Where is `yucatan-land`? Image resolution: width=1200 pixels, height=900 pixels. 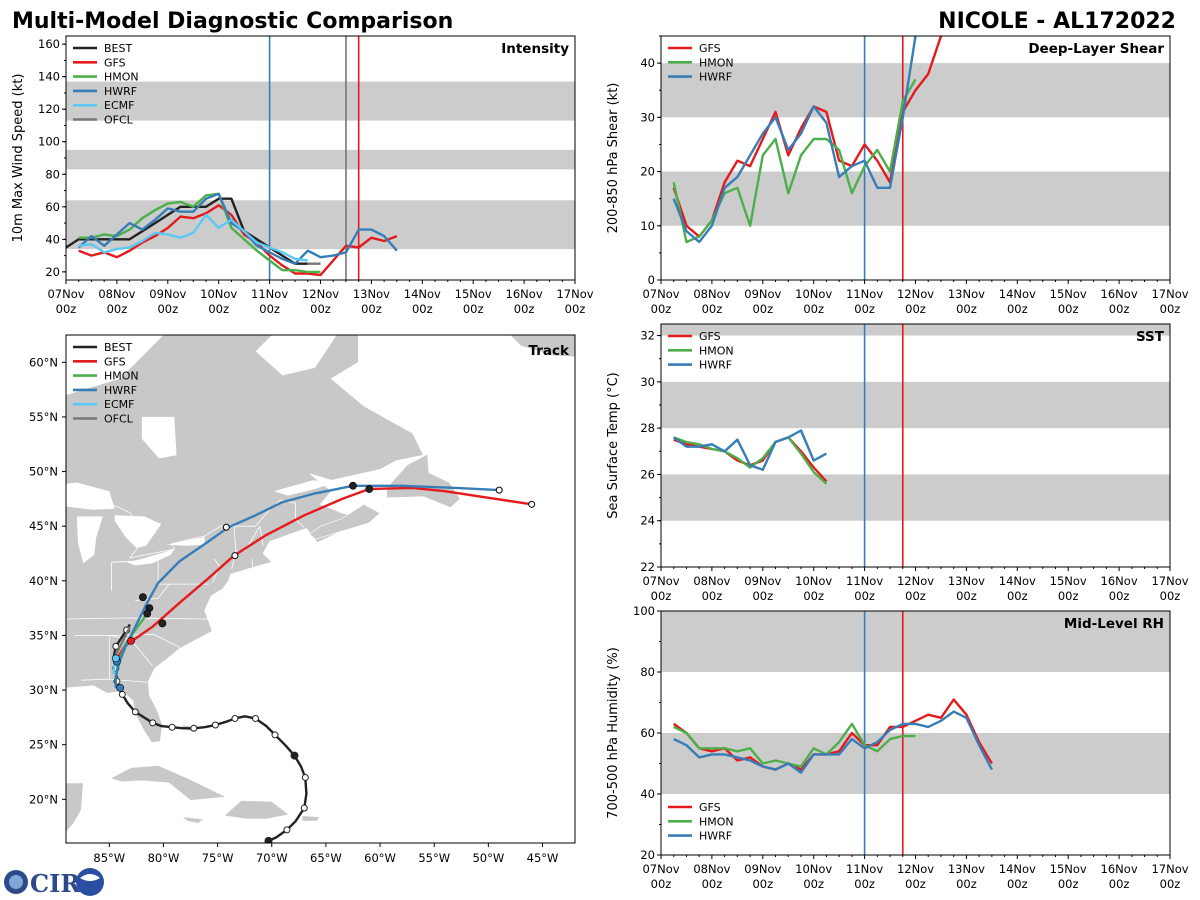 yucatan-land is located at coordinates (75, 807).